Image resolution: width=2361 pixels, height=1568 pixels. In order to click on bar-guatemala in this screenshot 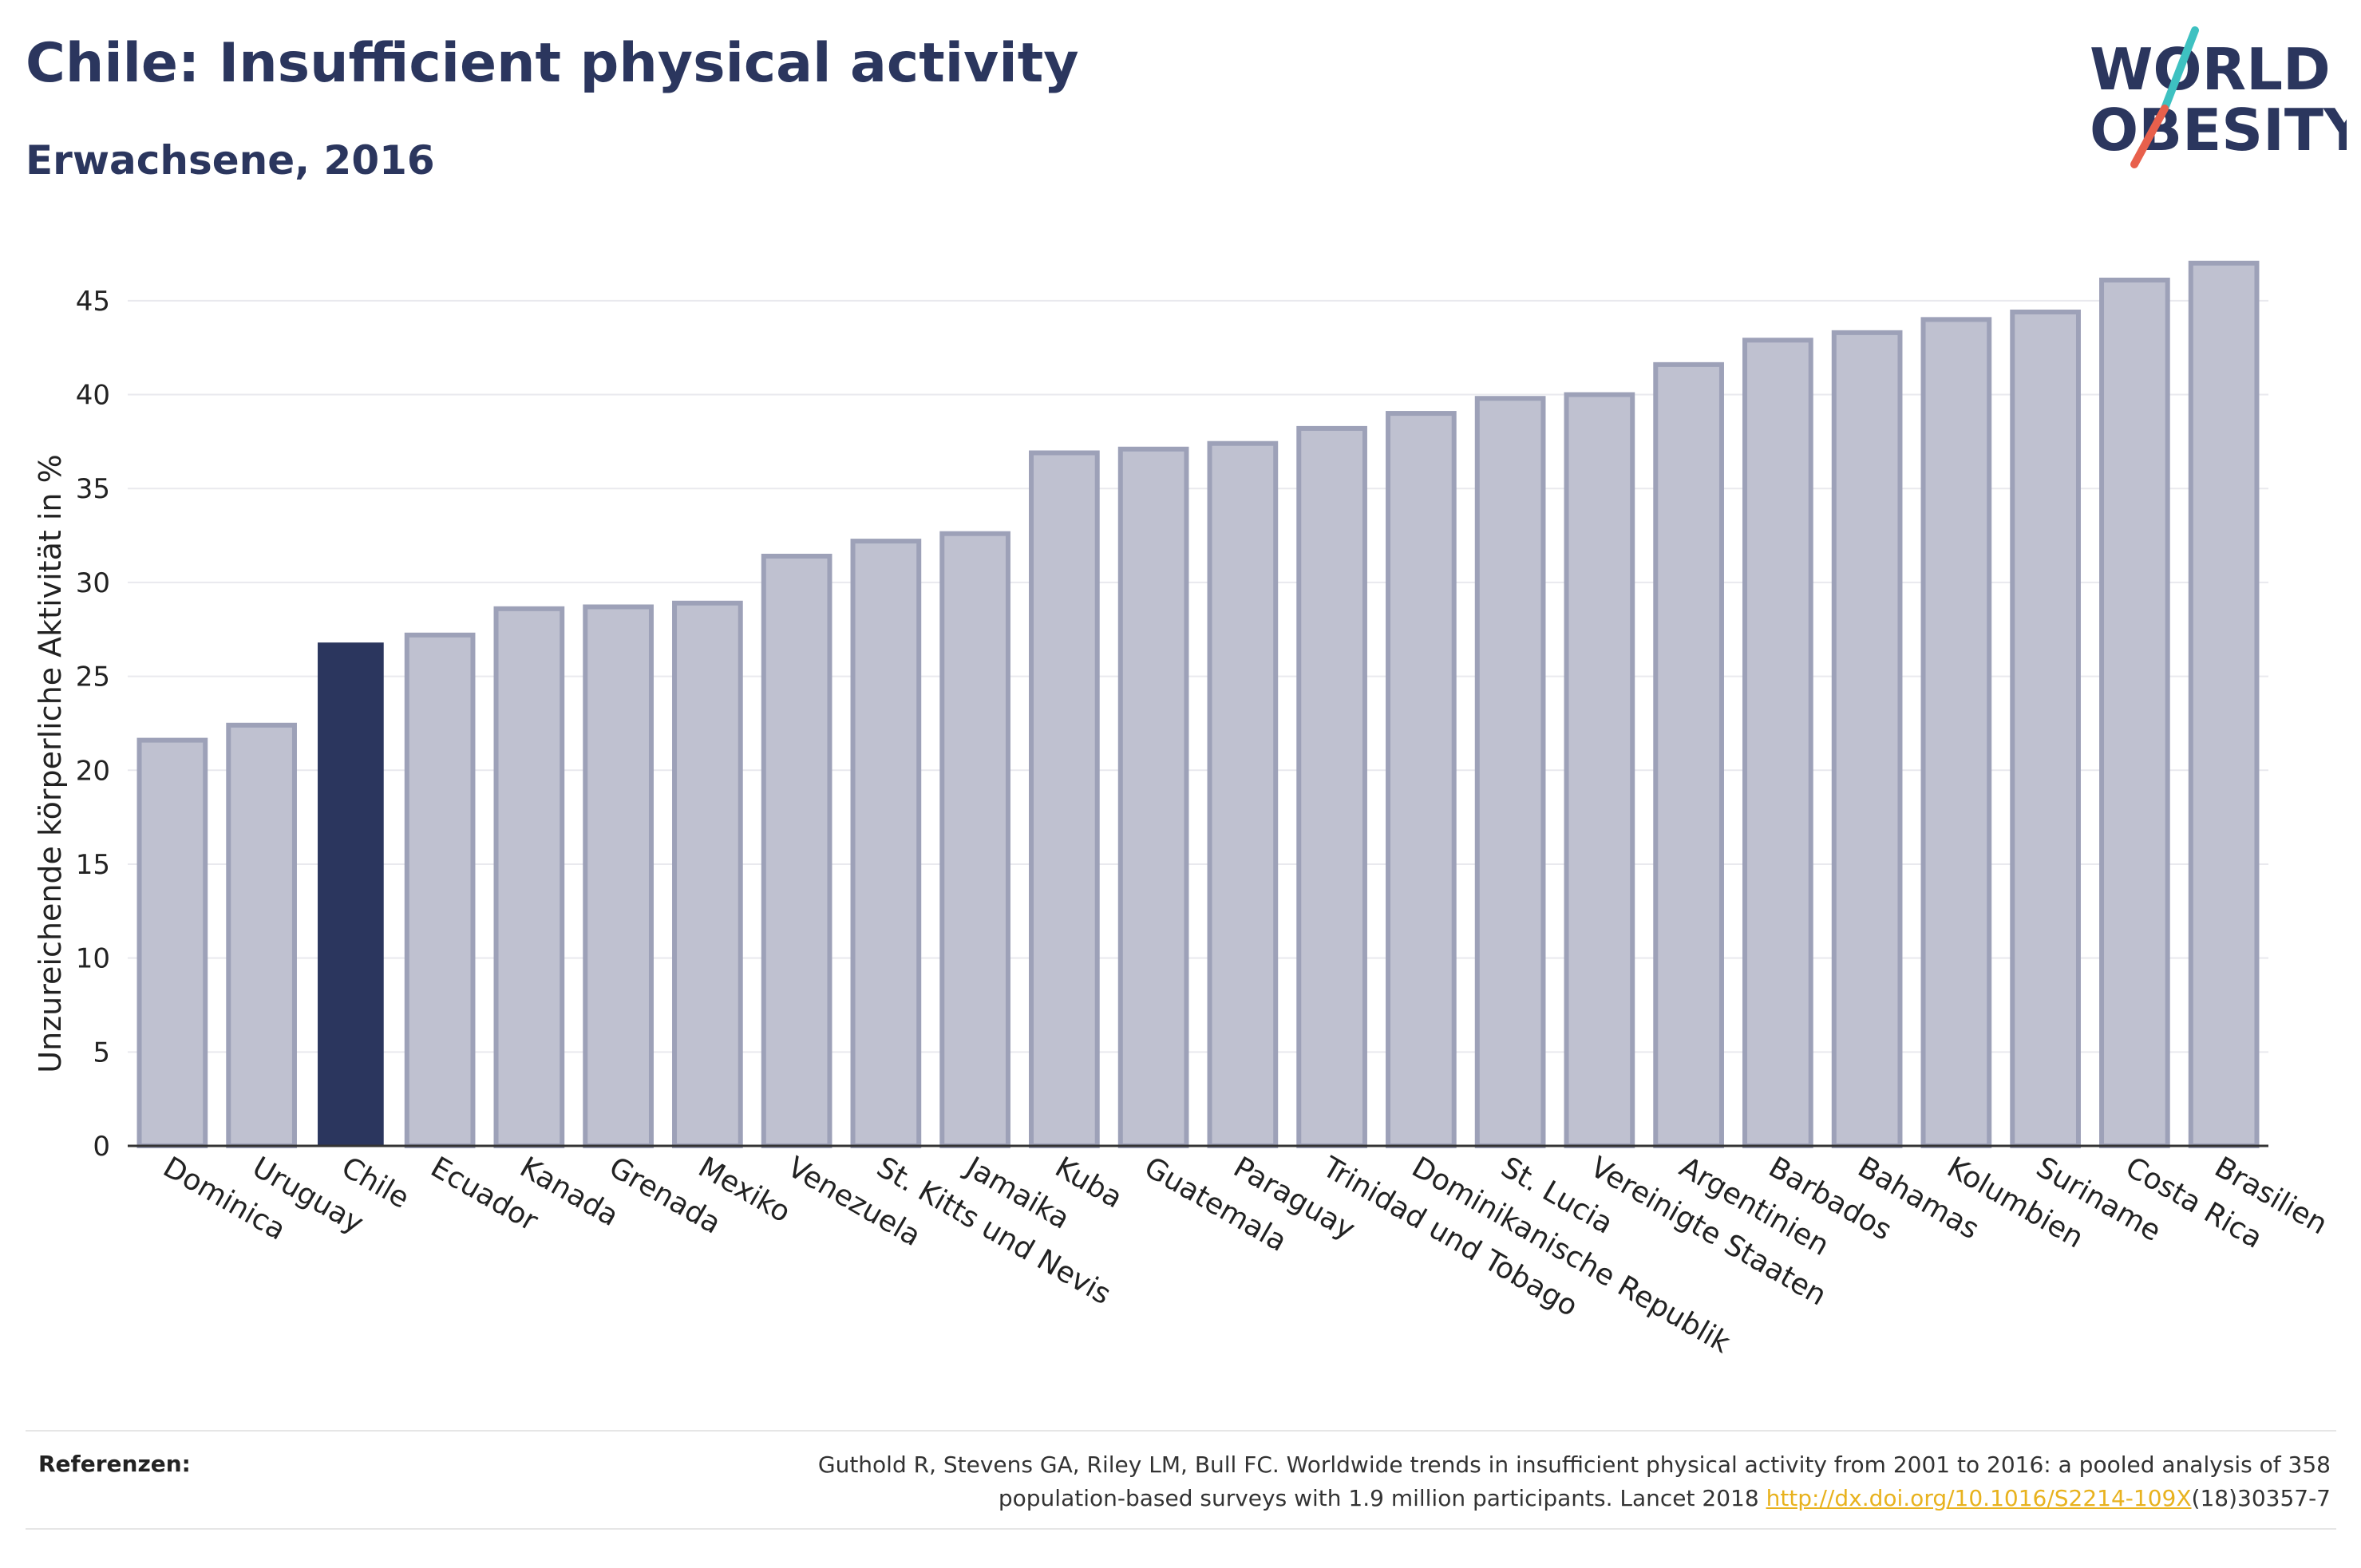, I will do `click(1153, 797)`.